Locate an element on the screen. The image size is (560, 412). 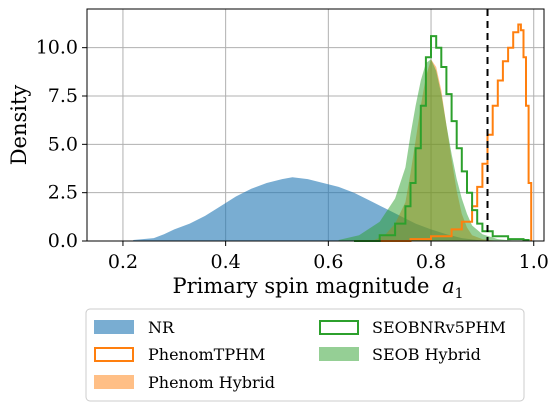
legend-swatch-seobnrv5phm is located at coordinates (339, 327).